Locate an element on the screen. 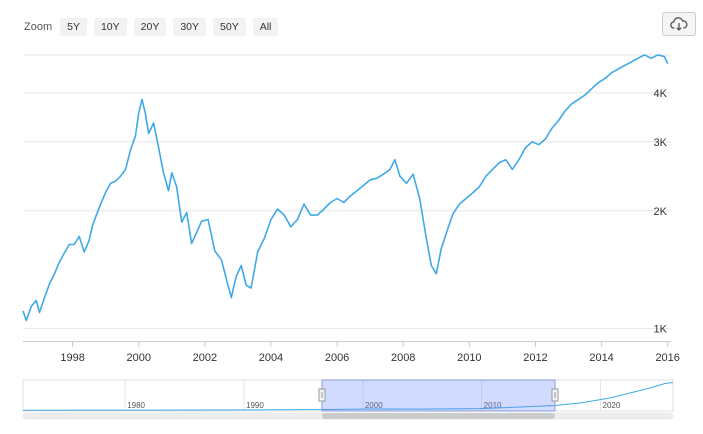 This screenshot has height=434, width=703. navigator-label: 1980 is located at coordinates (136, 405).